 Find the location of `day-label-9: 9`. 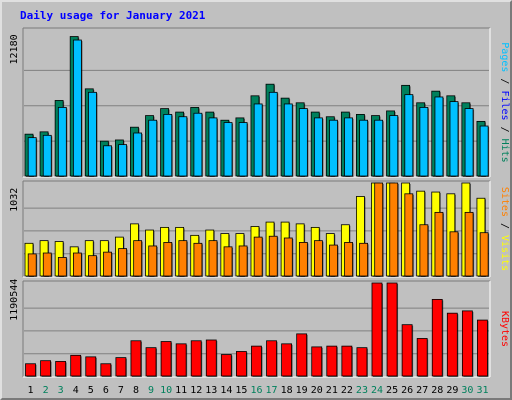

day-label-9: 9 is located at coordinates (151, 390).